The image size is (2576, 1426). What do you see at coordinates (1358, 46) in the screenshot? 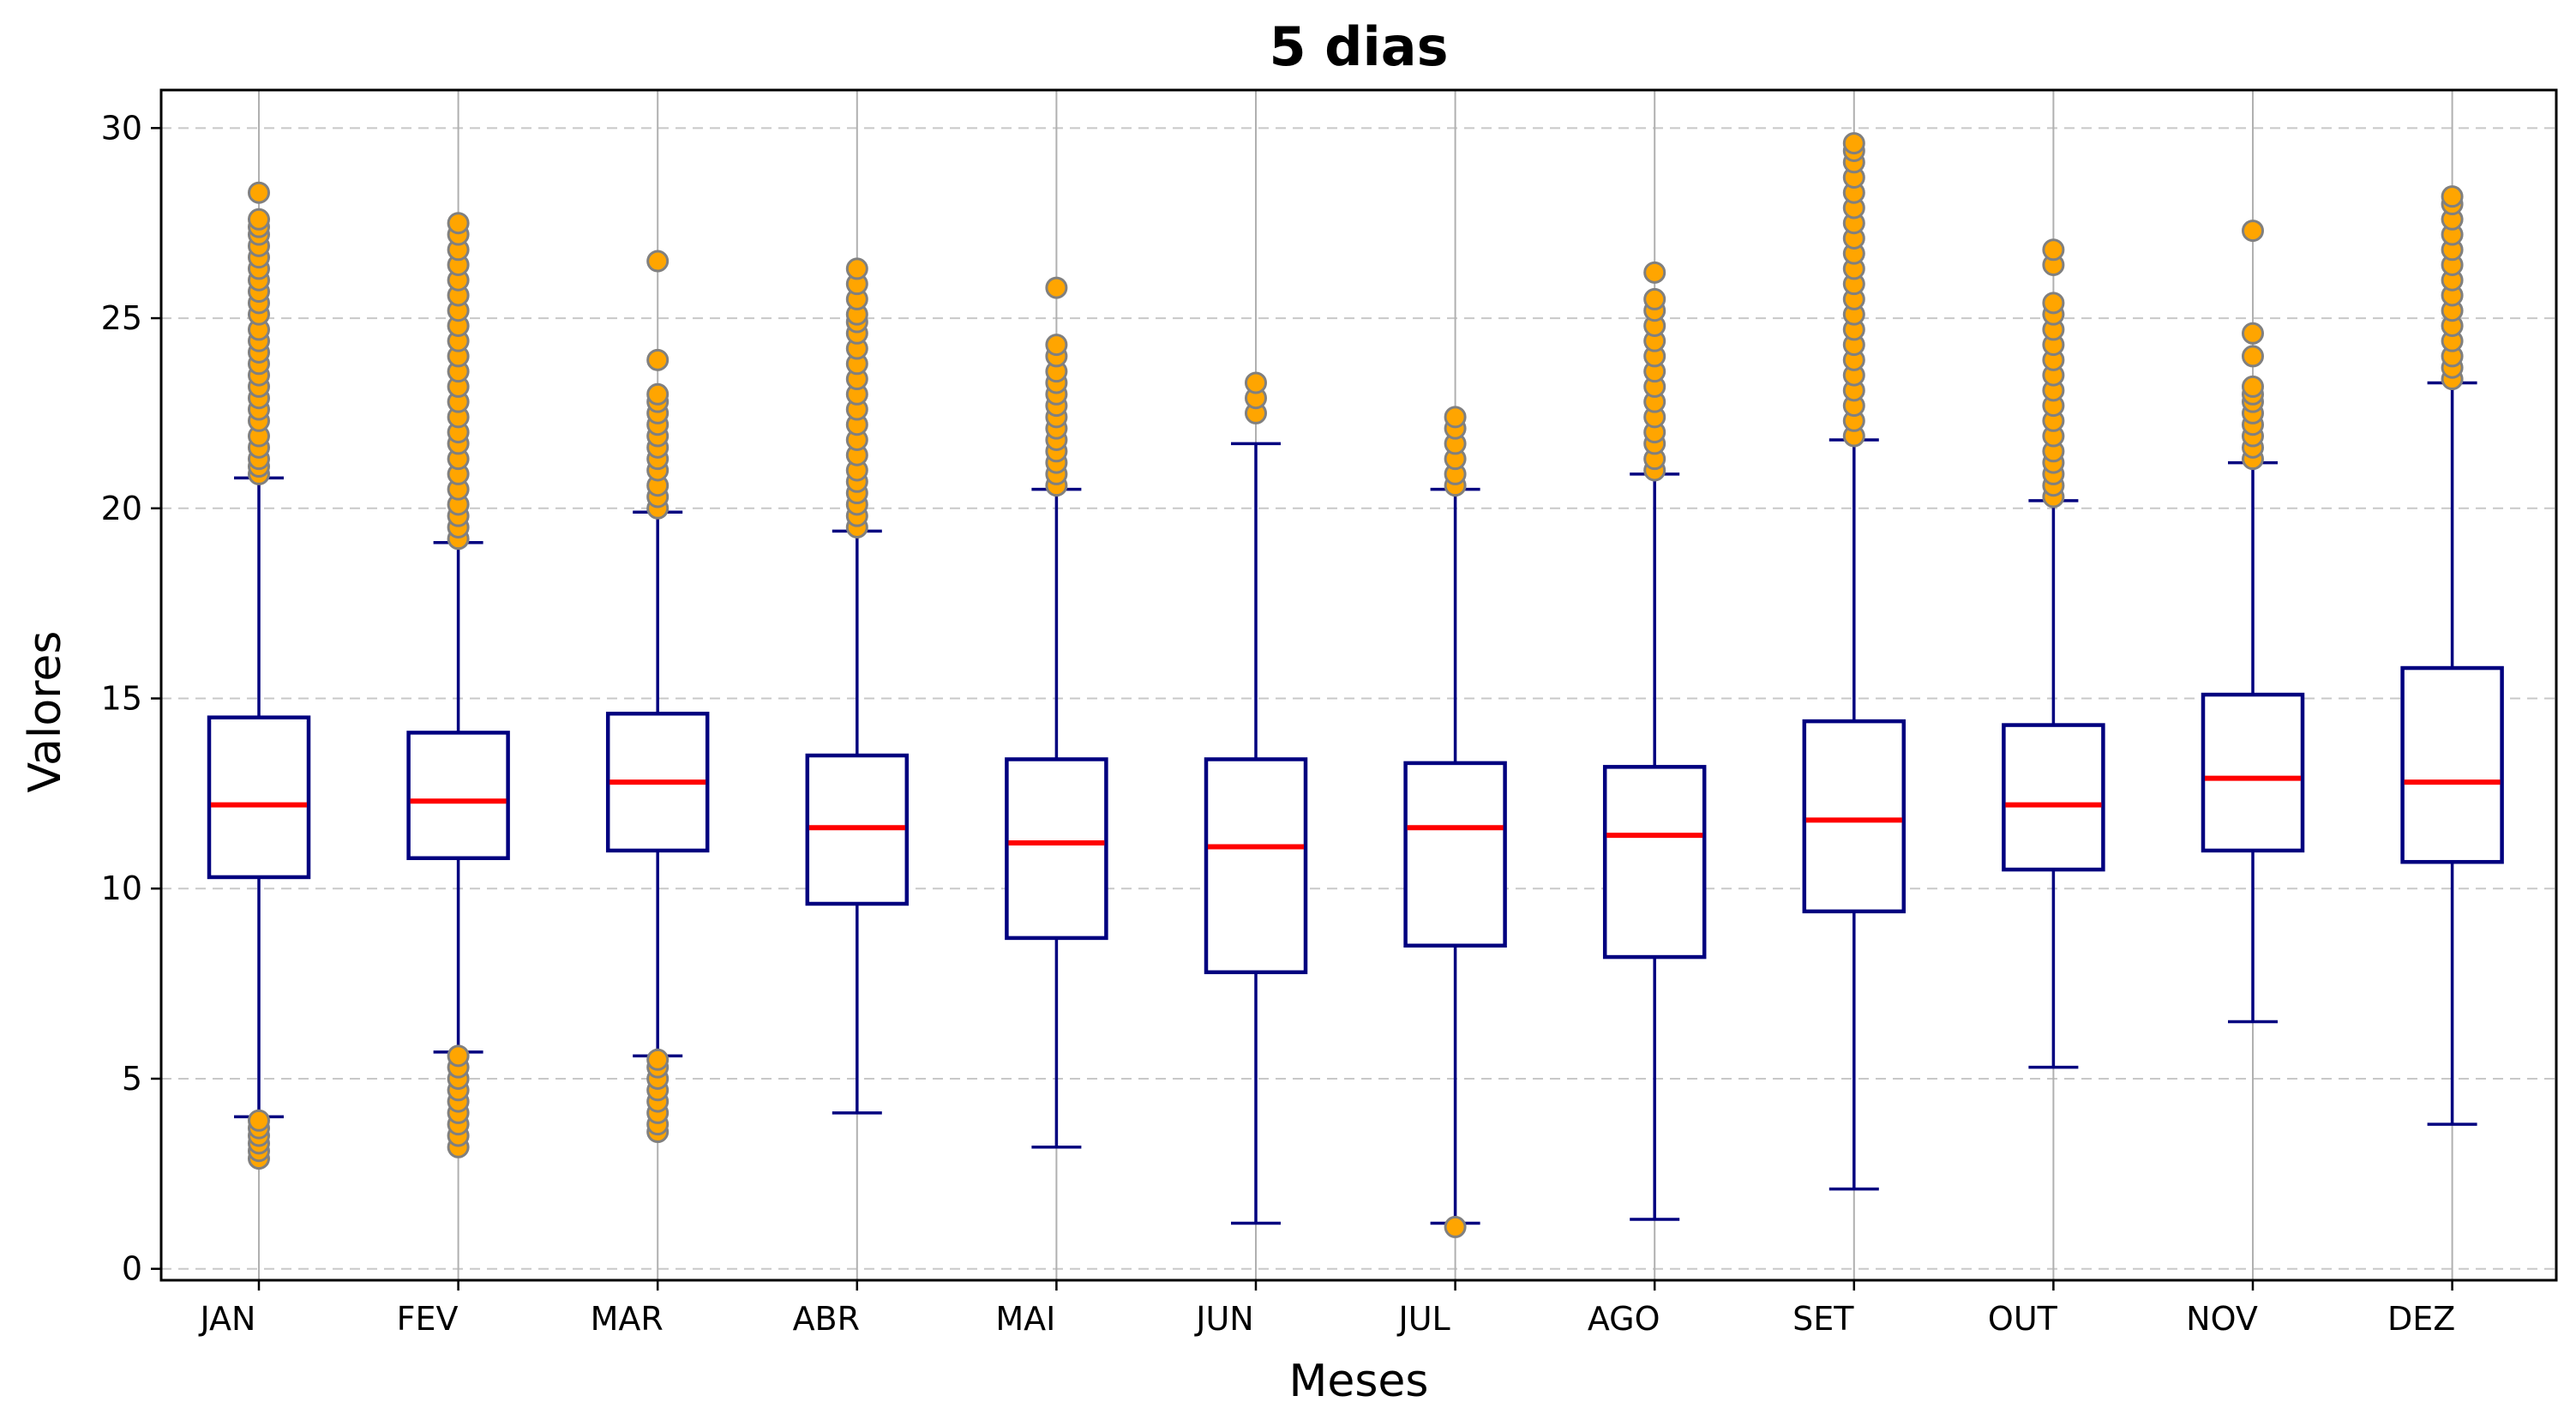
I see `chart-title: 5 dias` at bounding box center [1358, 46].